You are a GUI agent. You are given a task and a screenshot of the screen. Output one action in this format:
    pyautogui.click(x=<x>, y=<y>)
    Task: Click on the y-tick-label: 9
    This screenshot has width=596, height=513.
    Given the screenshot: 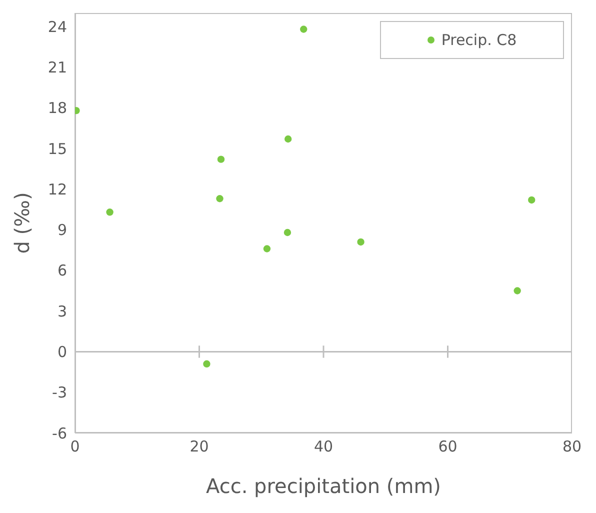 What is the action you would take?
    pyautogui.click(x=62, y=230)
    